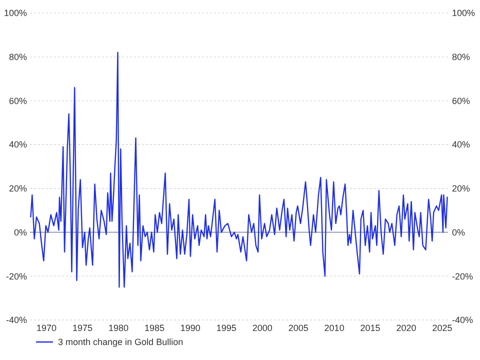 The image size is (480, 360). I want to click on x-tick-label: 1980, so click(118, 328).